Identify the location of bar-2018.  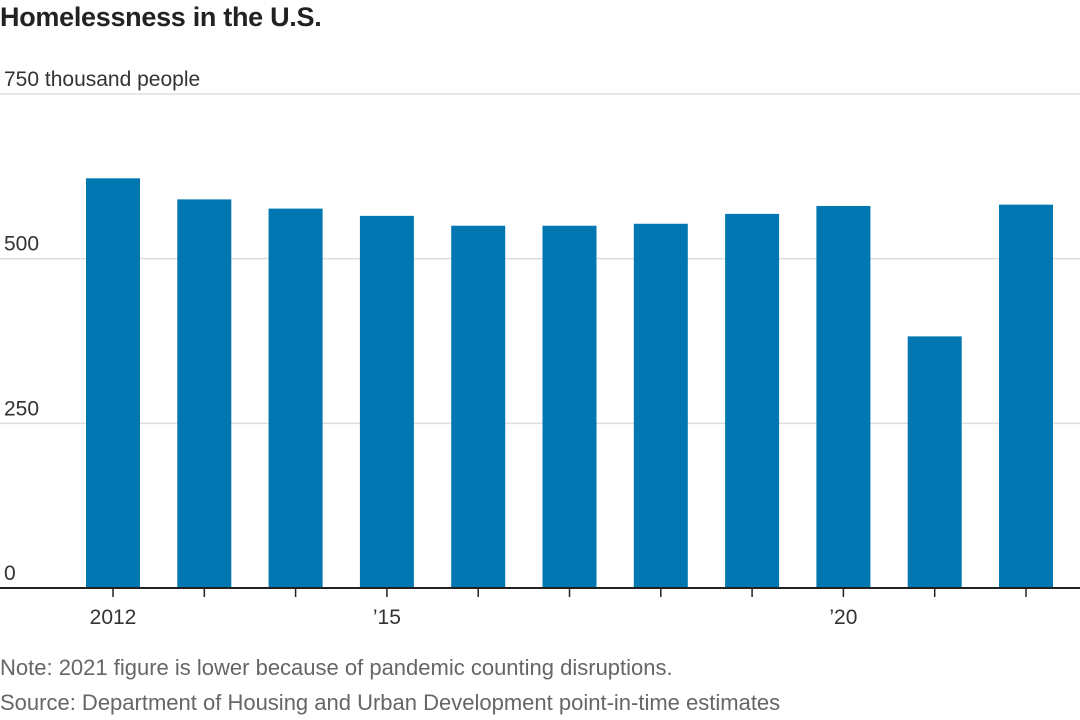
(660, 406).